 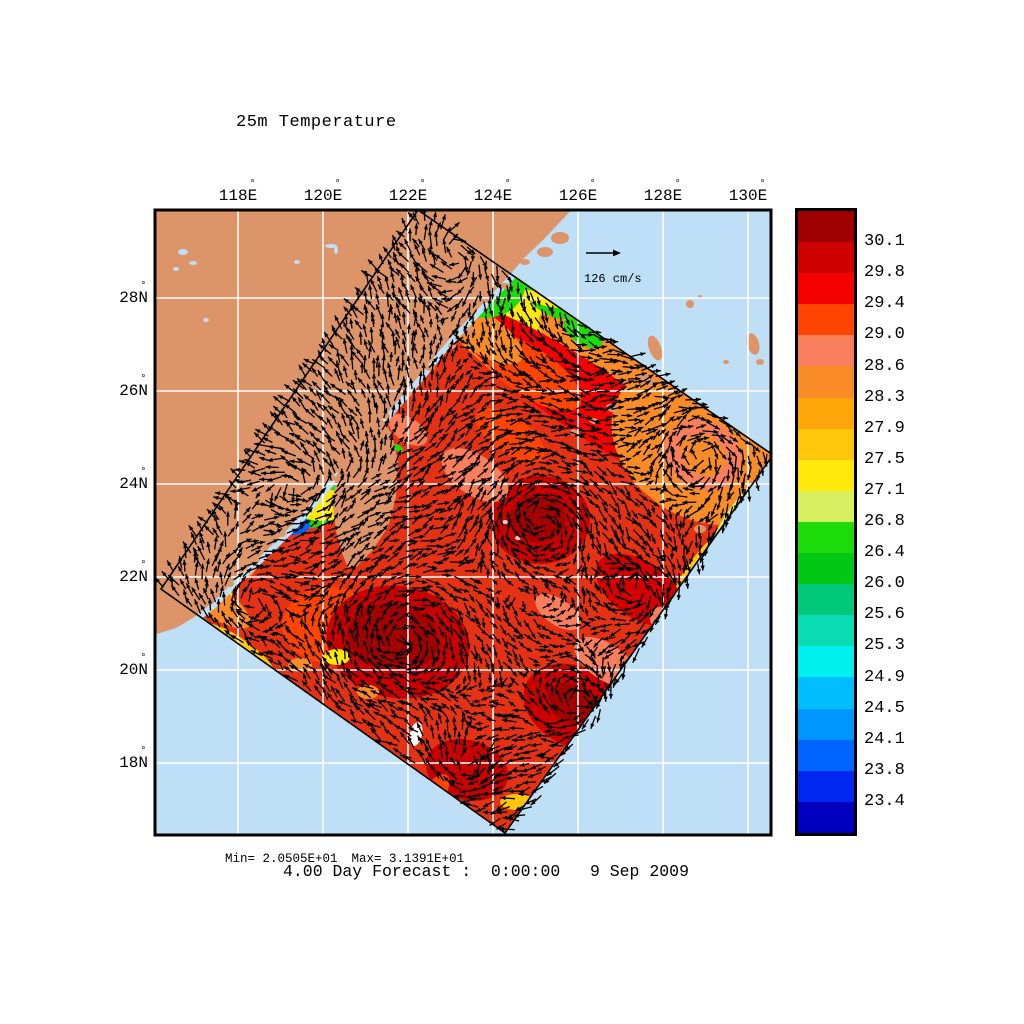 I want to click on colorbar, so click(x=826, y=522).